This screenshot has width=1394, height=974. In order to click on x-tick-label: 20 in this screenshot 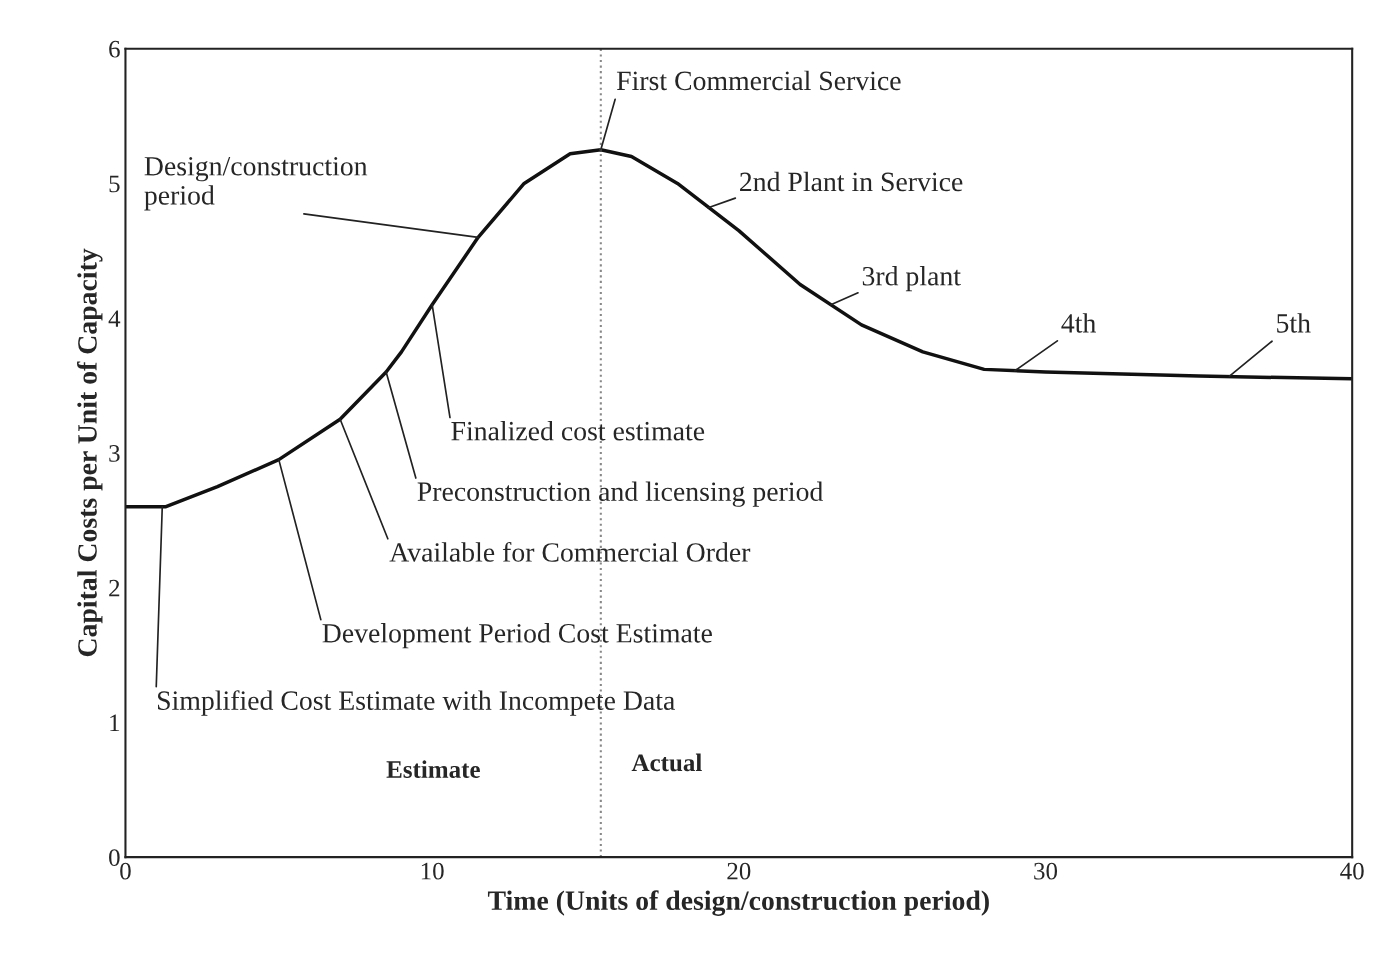, I will do `click(739, 871)`.